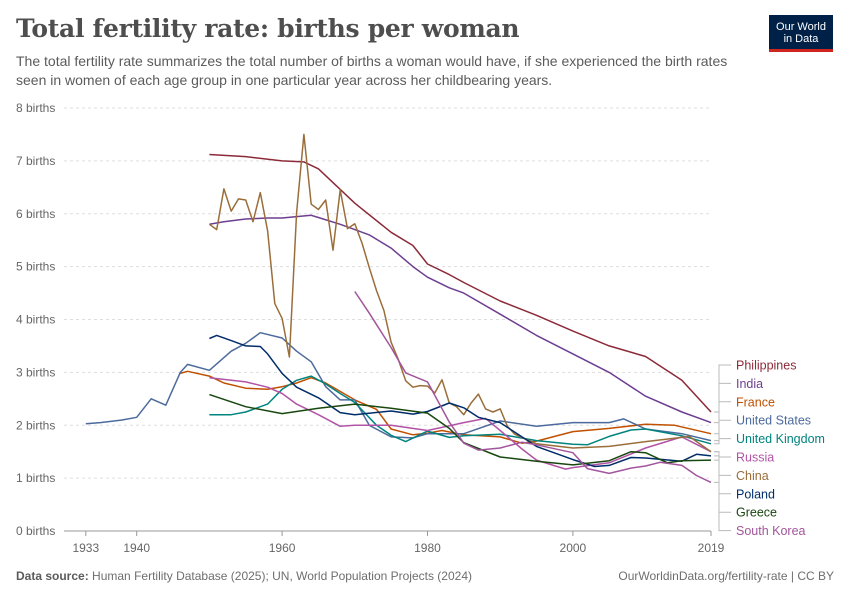  What do you see at coordinates (35, 478) in the screenshot?
I see `y-tick-label: 1 births` at bounding box center [35, 478].